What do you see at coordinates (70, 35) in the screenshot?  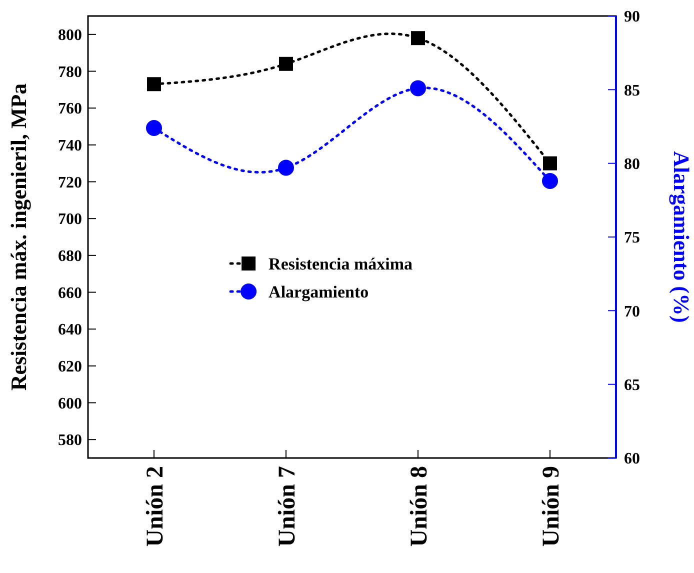 I see `y-tick-label: 800` at bounding box center [70, 35].